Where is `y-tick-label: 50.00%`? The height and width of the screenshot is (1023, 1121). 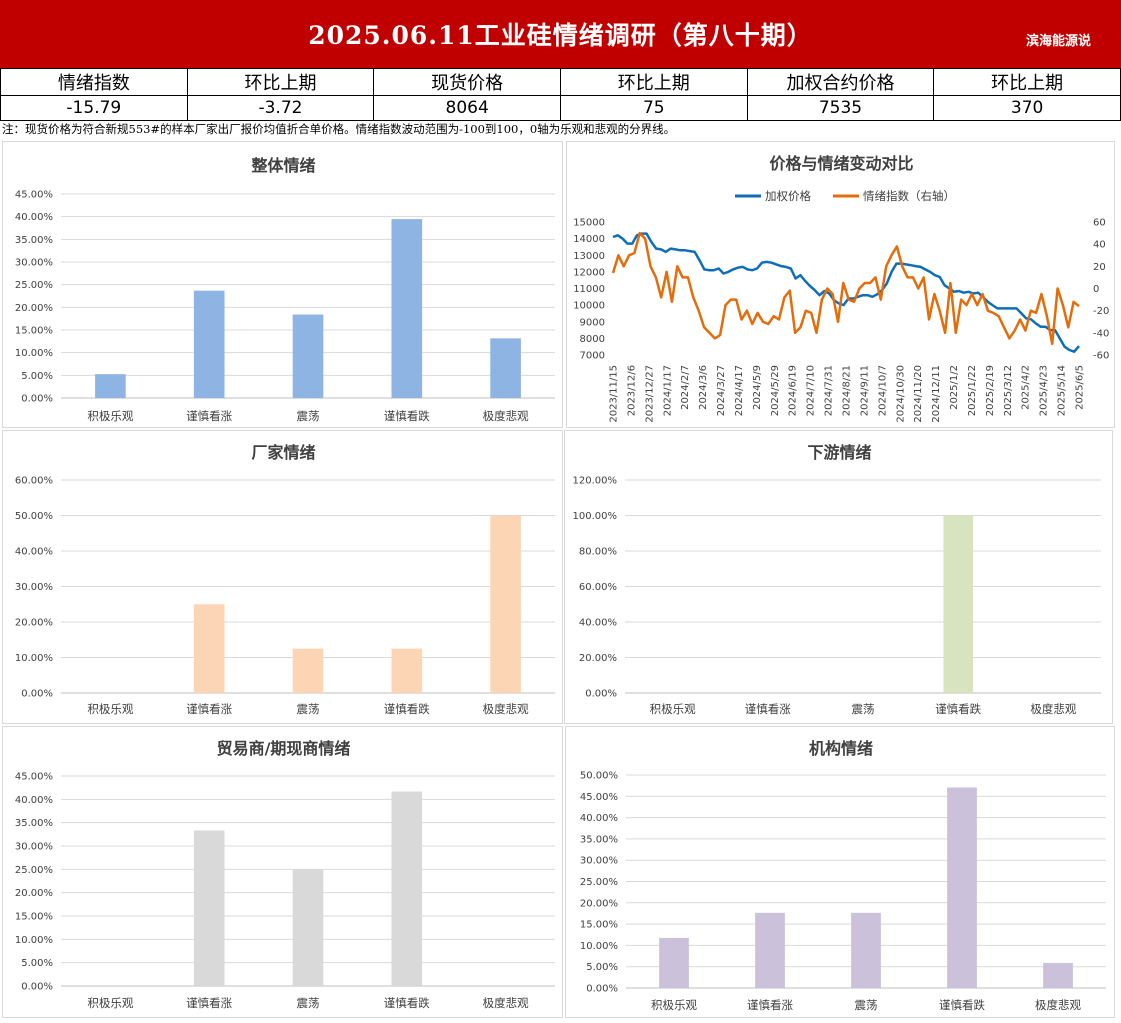
y-tick-label: 50.00% is located at coordinates (34, 516).